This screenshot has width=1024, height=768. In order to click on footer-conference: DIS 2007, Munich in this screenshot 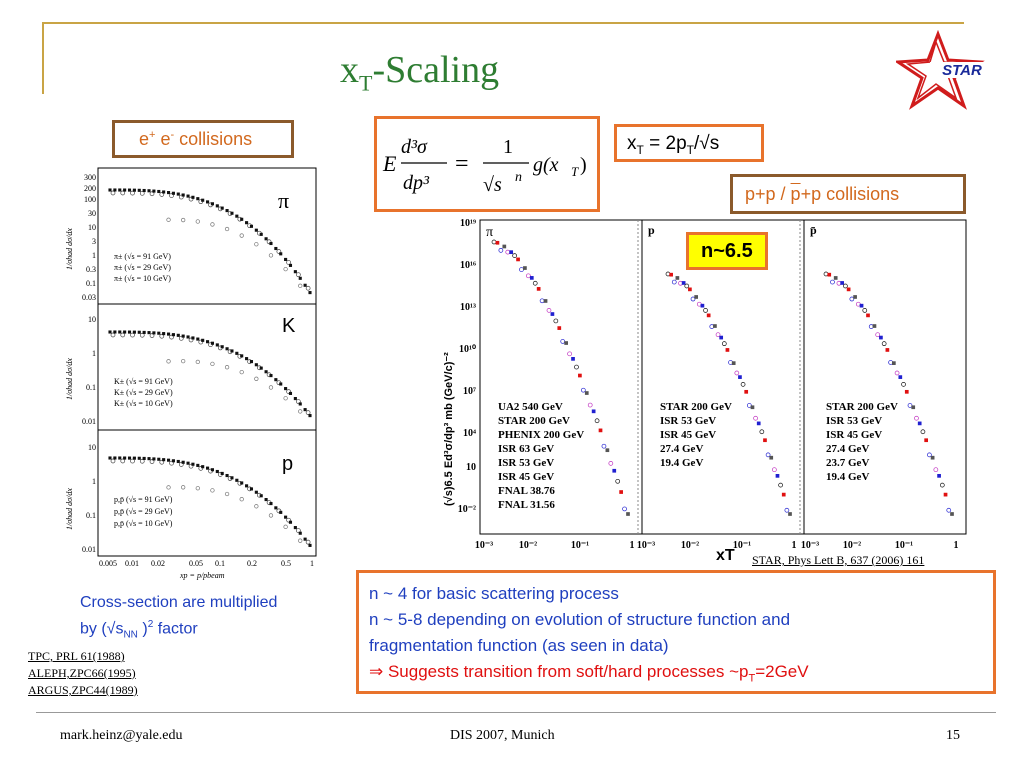, I will do `click(502, 735)`.